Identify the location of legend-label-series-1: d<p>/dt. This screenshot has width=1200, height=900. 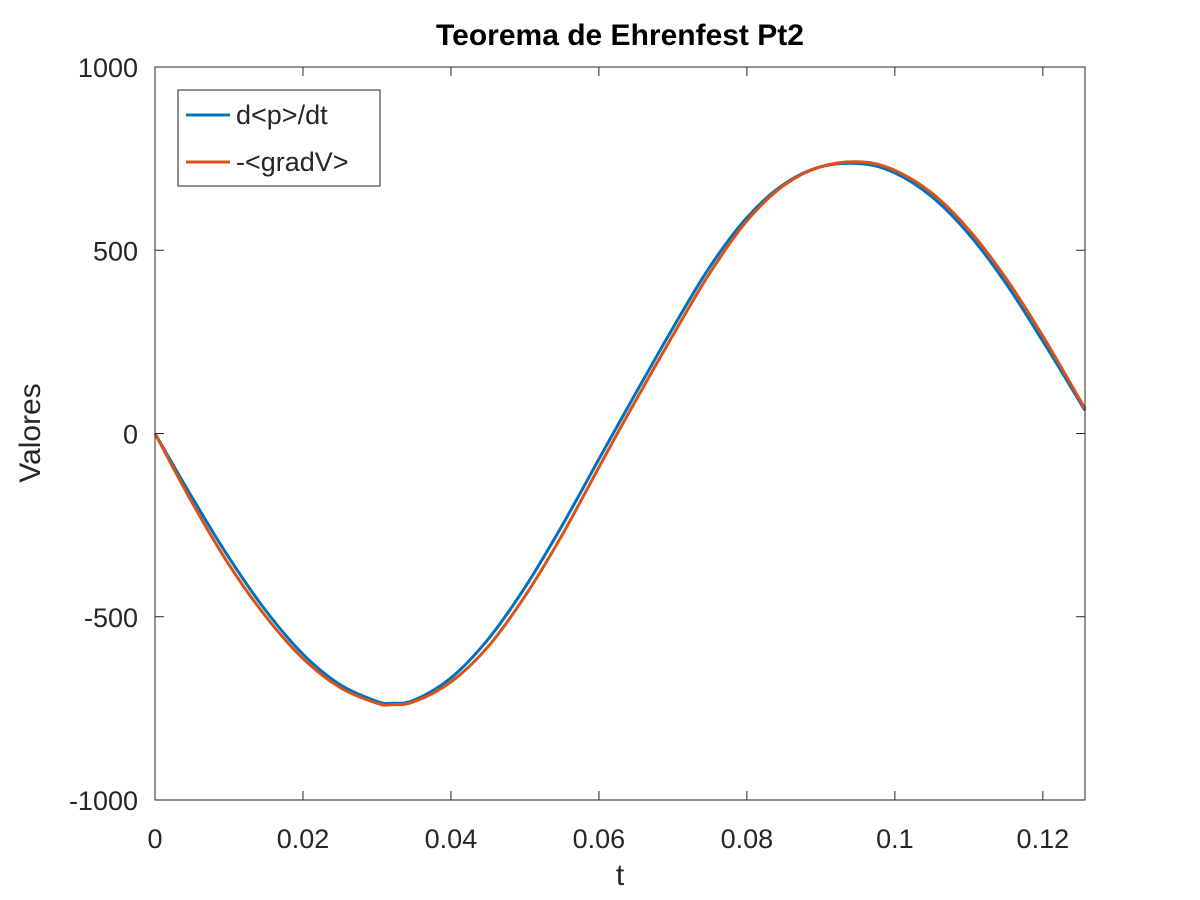
(282, 115).